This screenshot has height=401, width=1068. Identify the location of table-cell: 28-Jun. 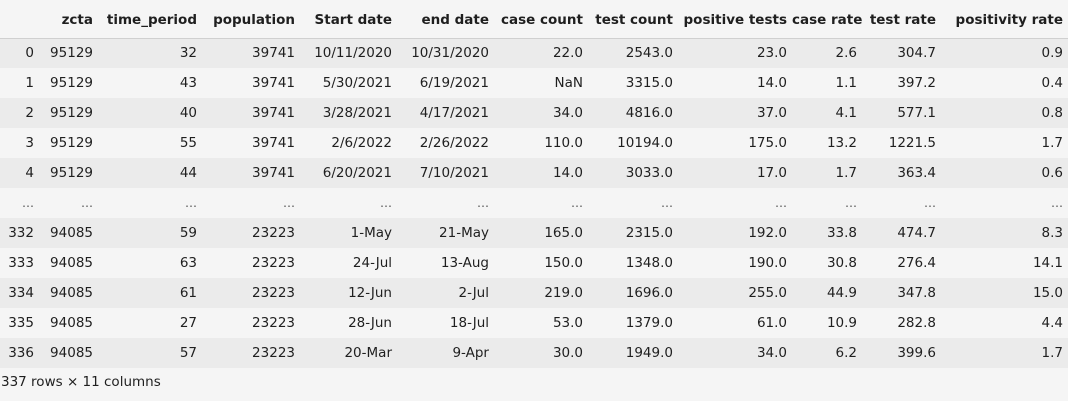
(348, 323).